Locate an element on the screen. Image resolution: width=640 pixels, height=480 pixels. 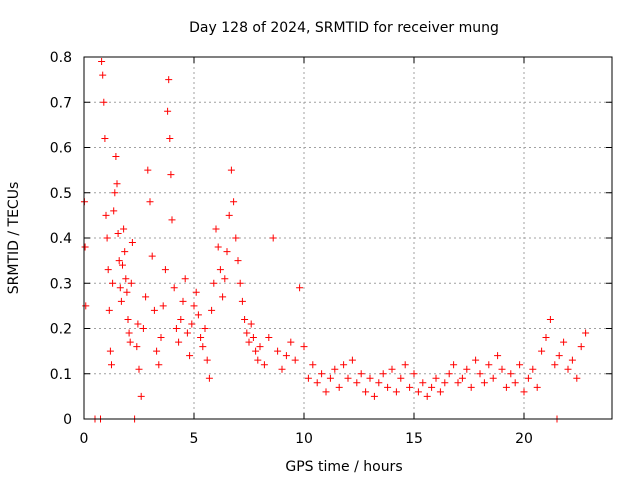
y-tick-label: 0.8 is located at coordinates (61, 58).